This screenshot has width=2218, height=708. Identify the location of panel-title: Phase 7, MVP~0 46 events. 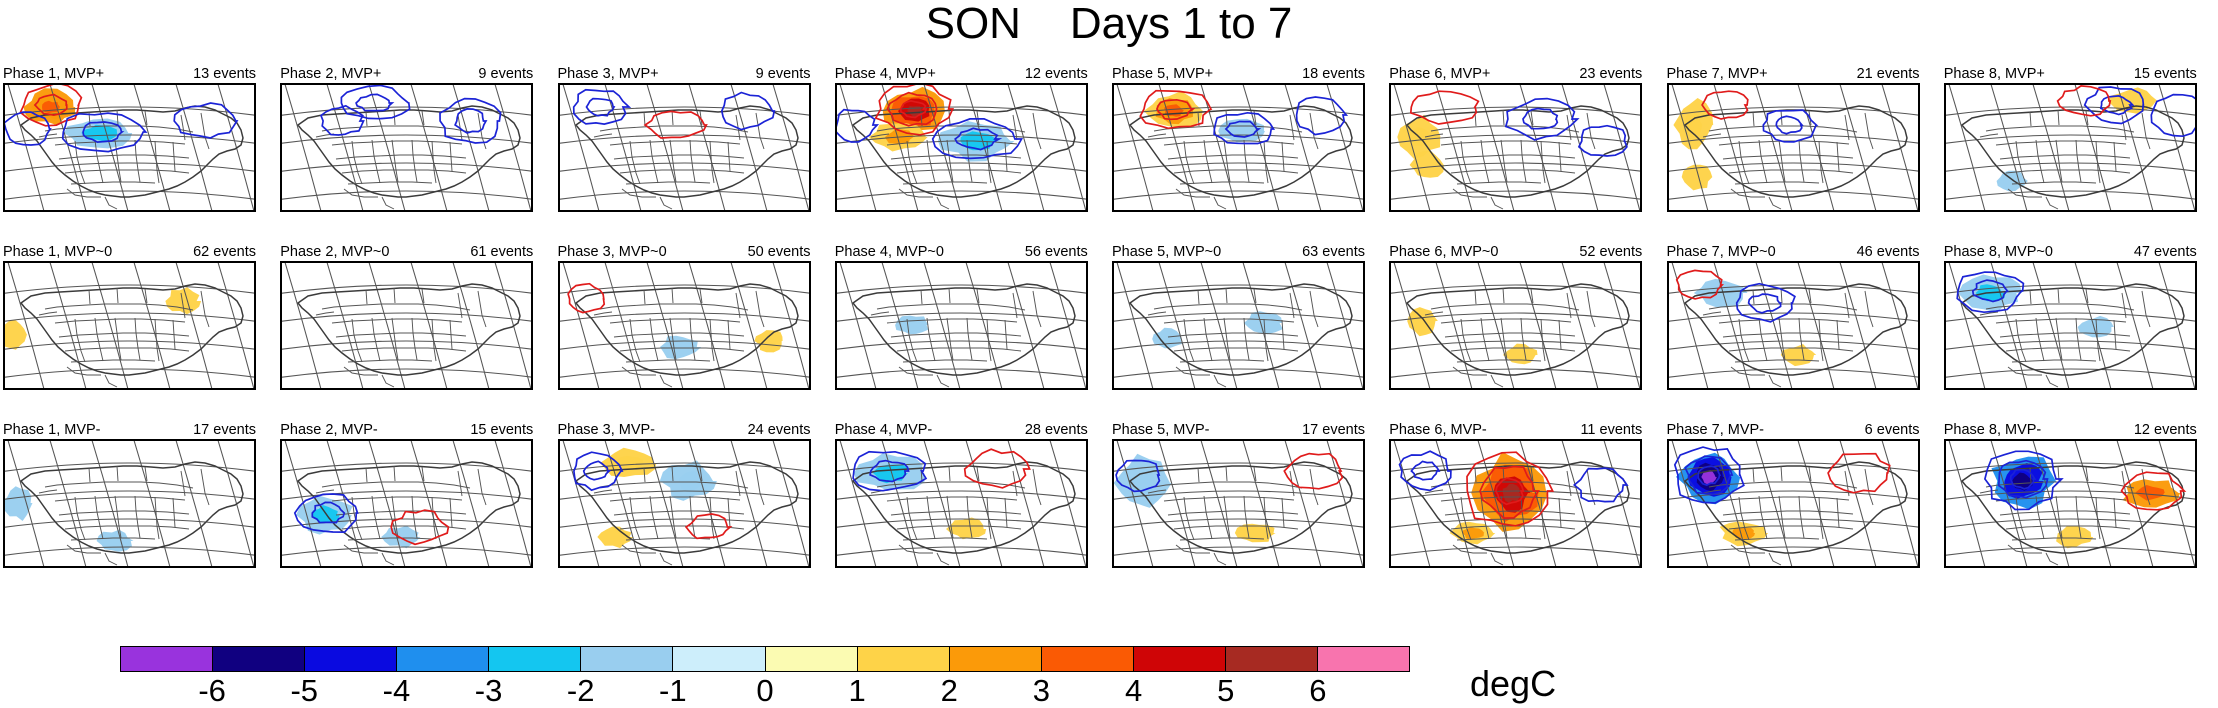
(1793, 252).